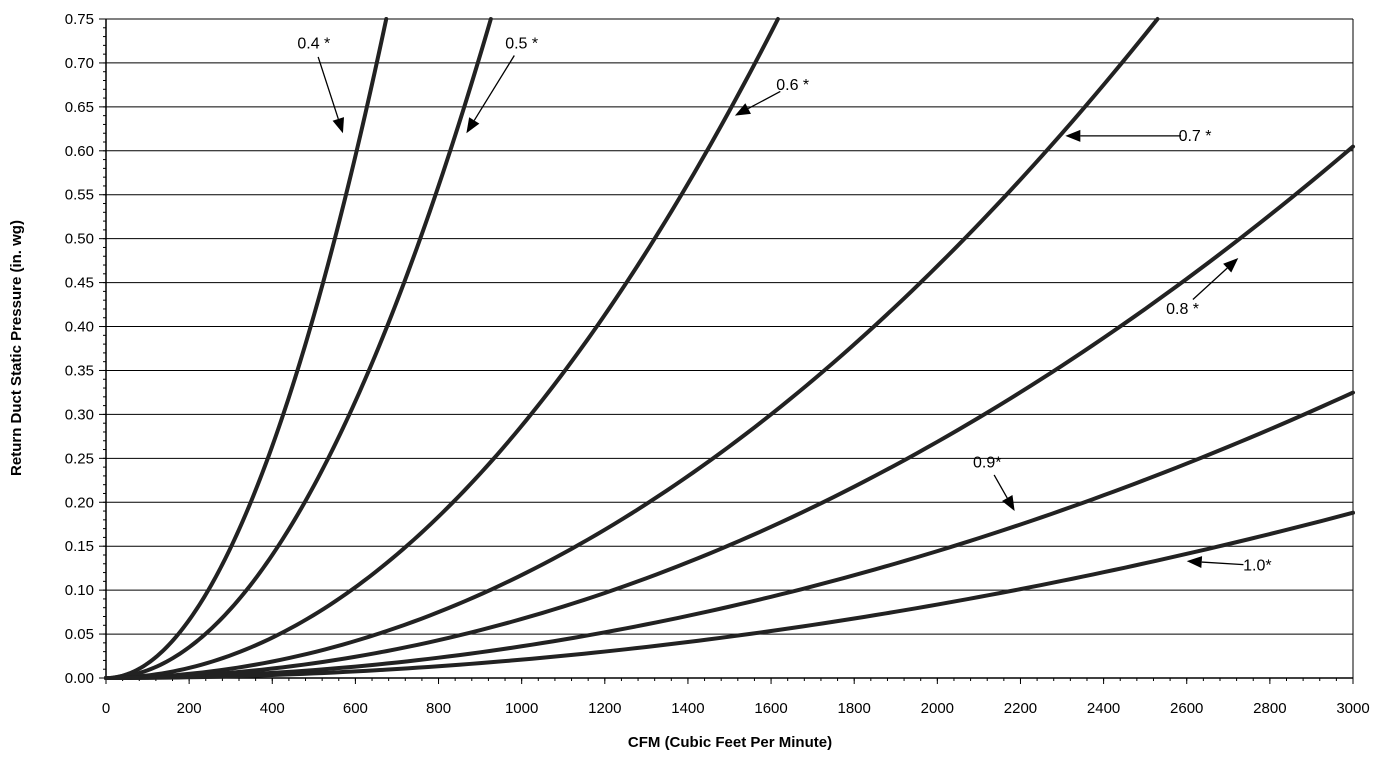 This screenshot has height=758, width=1392. What do you see at coordinates (272, 708) in the screenshot?
I see `x-tick-label: 400` at bounding box center [272, 708].